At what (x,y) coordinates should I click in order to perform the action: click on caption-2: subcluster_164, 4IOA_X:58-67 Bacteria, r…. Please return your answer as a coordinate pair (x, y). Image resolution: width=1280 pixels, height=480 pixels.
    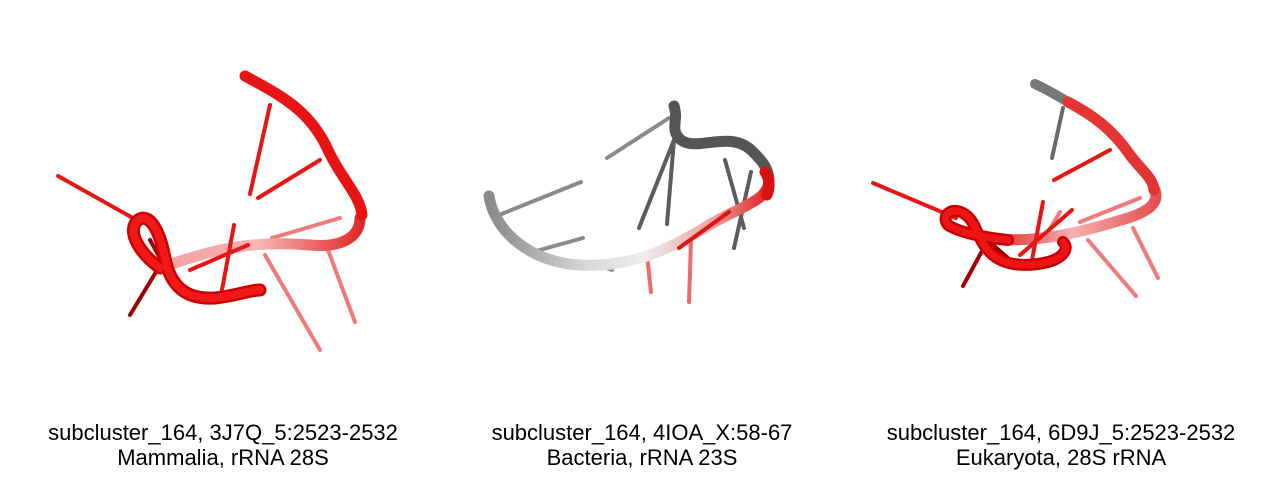
    Looking at the image, I should click on (642, 445).